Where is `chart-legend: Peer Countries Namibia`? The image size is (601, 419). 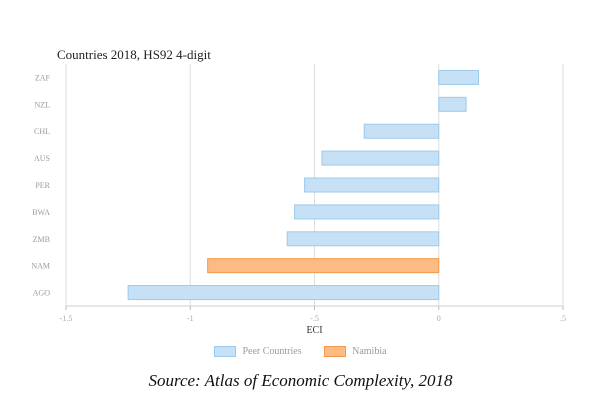
chart-legend: Peer Countries Namibia is located at coordinates (300, 353).